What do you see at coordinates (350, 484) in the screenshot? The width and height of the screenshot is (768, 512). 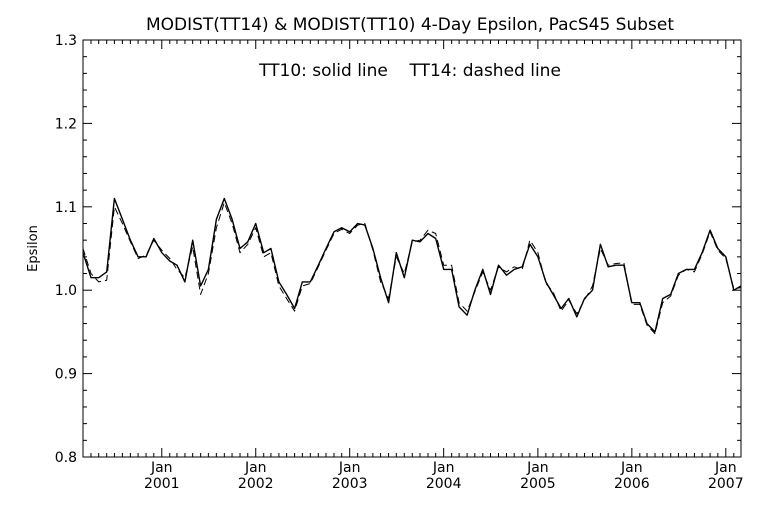 I see `x-tick-year-label: 2003` at bounding box center [350, 484].